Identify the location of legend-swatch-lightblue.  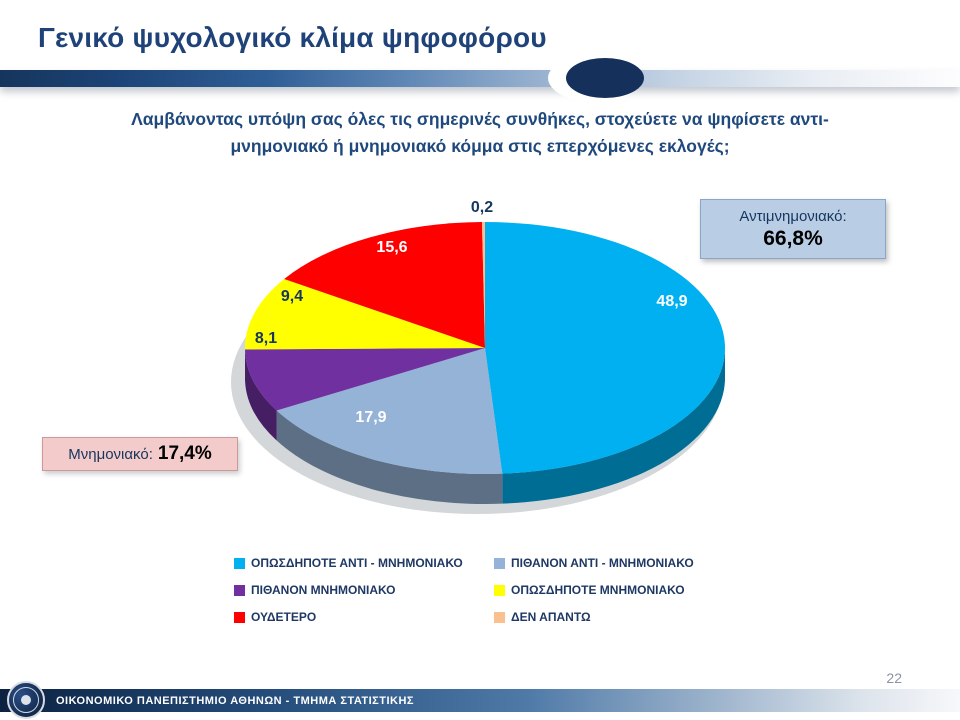
(499, 563).